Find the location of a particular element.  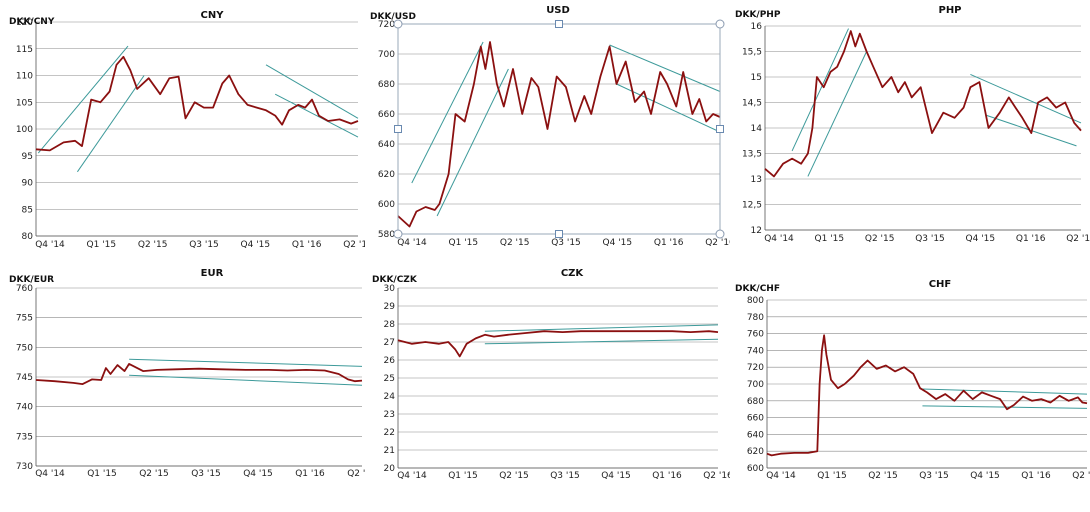

y-tick-label: 26 is located at coordinates (390, 361).